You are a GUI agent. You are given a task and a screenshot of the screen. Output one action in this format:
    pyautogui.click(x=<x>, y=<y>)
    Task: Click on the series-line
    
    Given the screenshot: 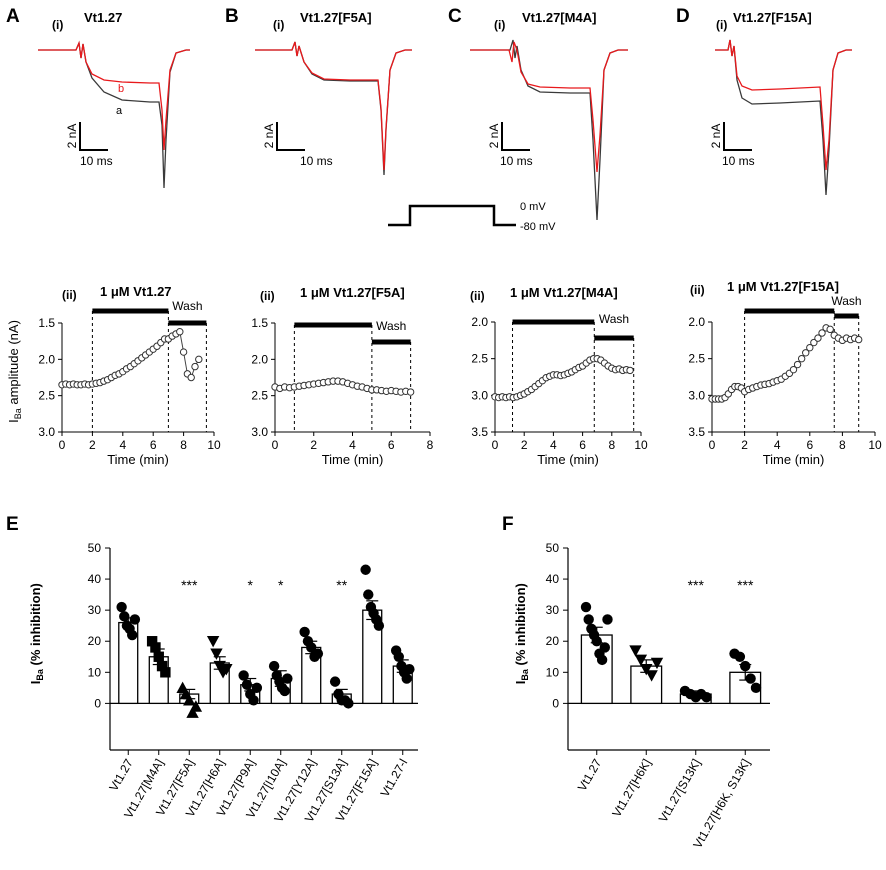 What is the action you would take?
    pyautogui.click(x=130, y=358)
    